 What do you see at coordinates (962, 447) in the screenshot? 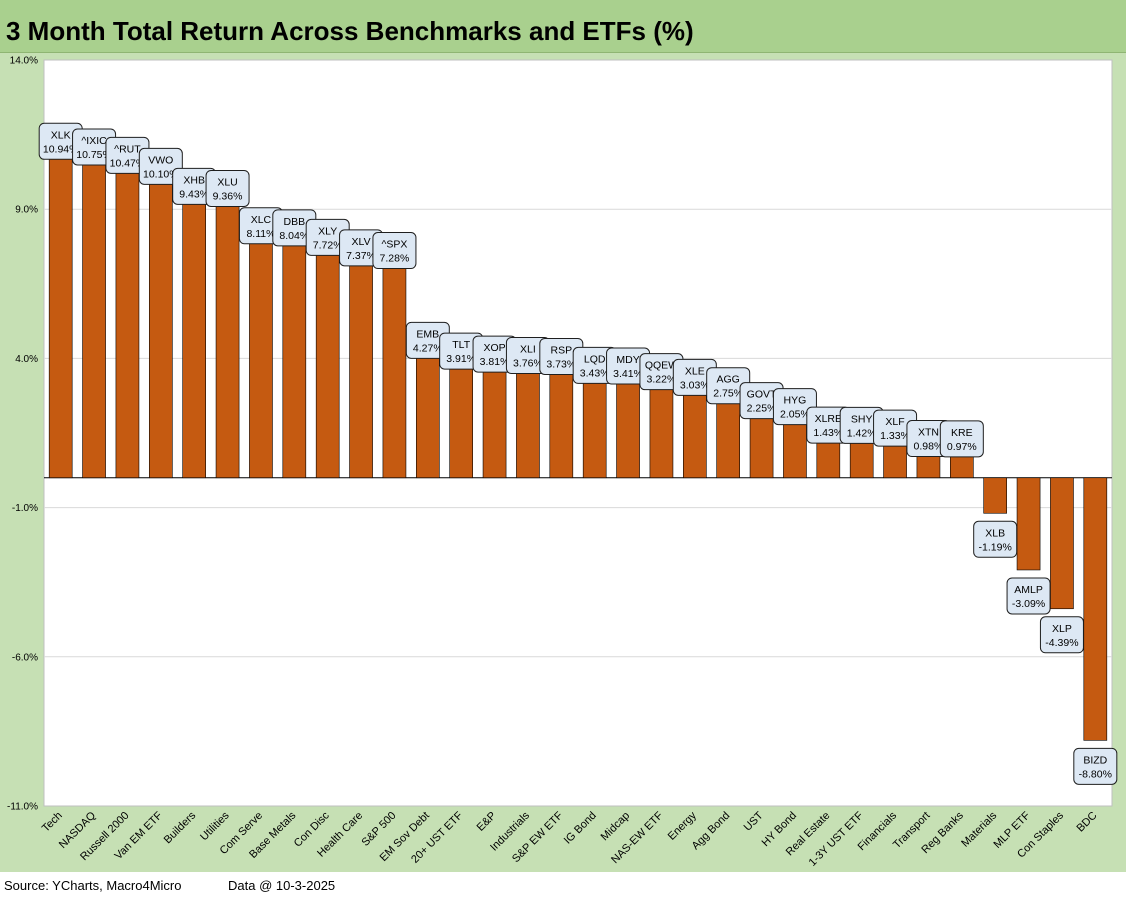
I see `data-label-value: 0.97%` at bounding box center [962, 447].